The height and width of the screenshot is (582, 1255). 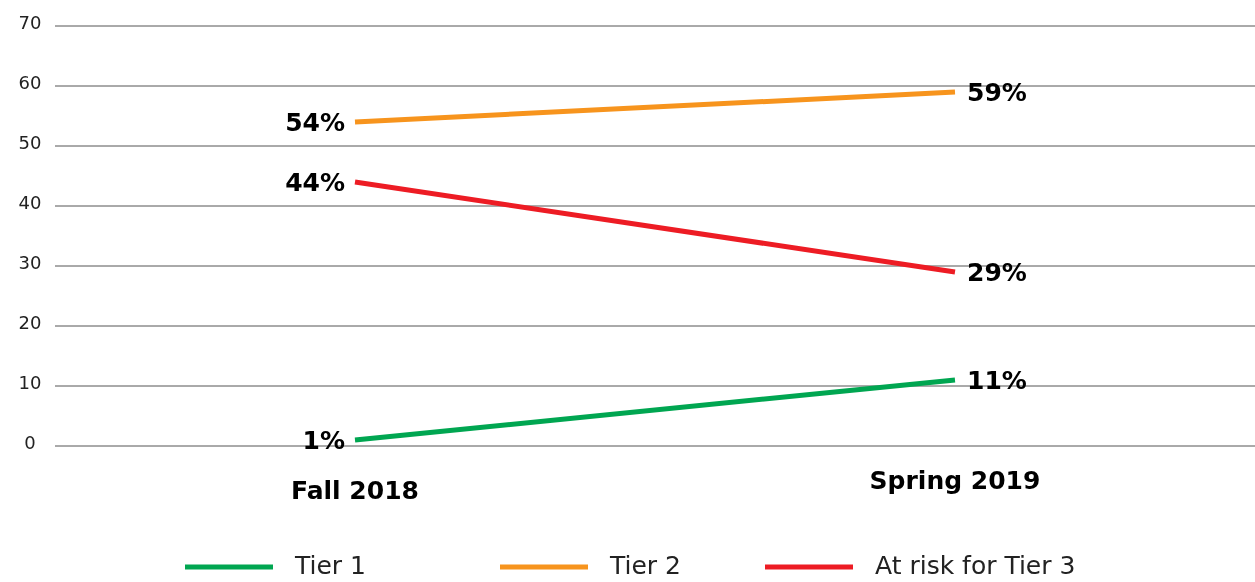 I want to click on legend-label: At risk for Tier 3, so click(x=975, y=565).